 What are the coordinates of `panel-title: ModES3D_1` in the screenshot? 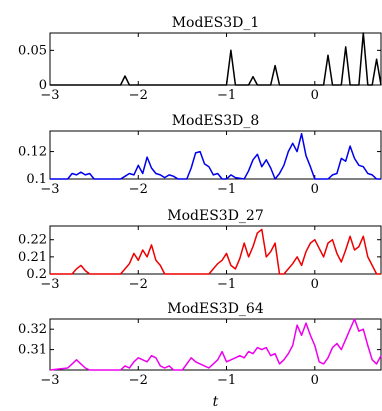 It's located at (216, 23).